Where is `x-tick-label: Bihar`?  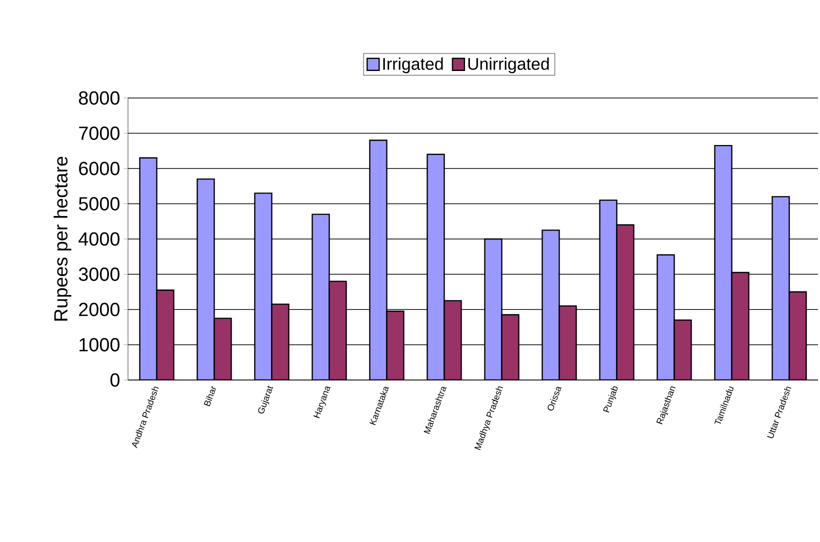
x-tick-label: Bihar is located at coordinates (210, 396).